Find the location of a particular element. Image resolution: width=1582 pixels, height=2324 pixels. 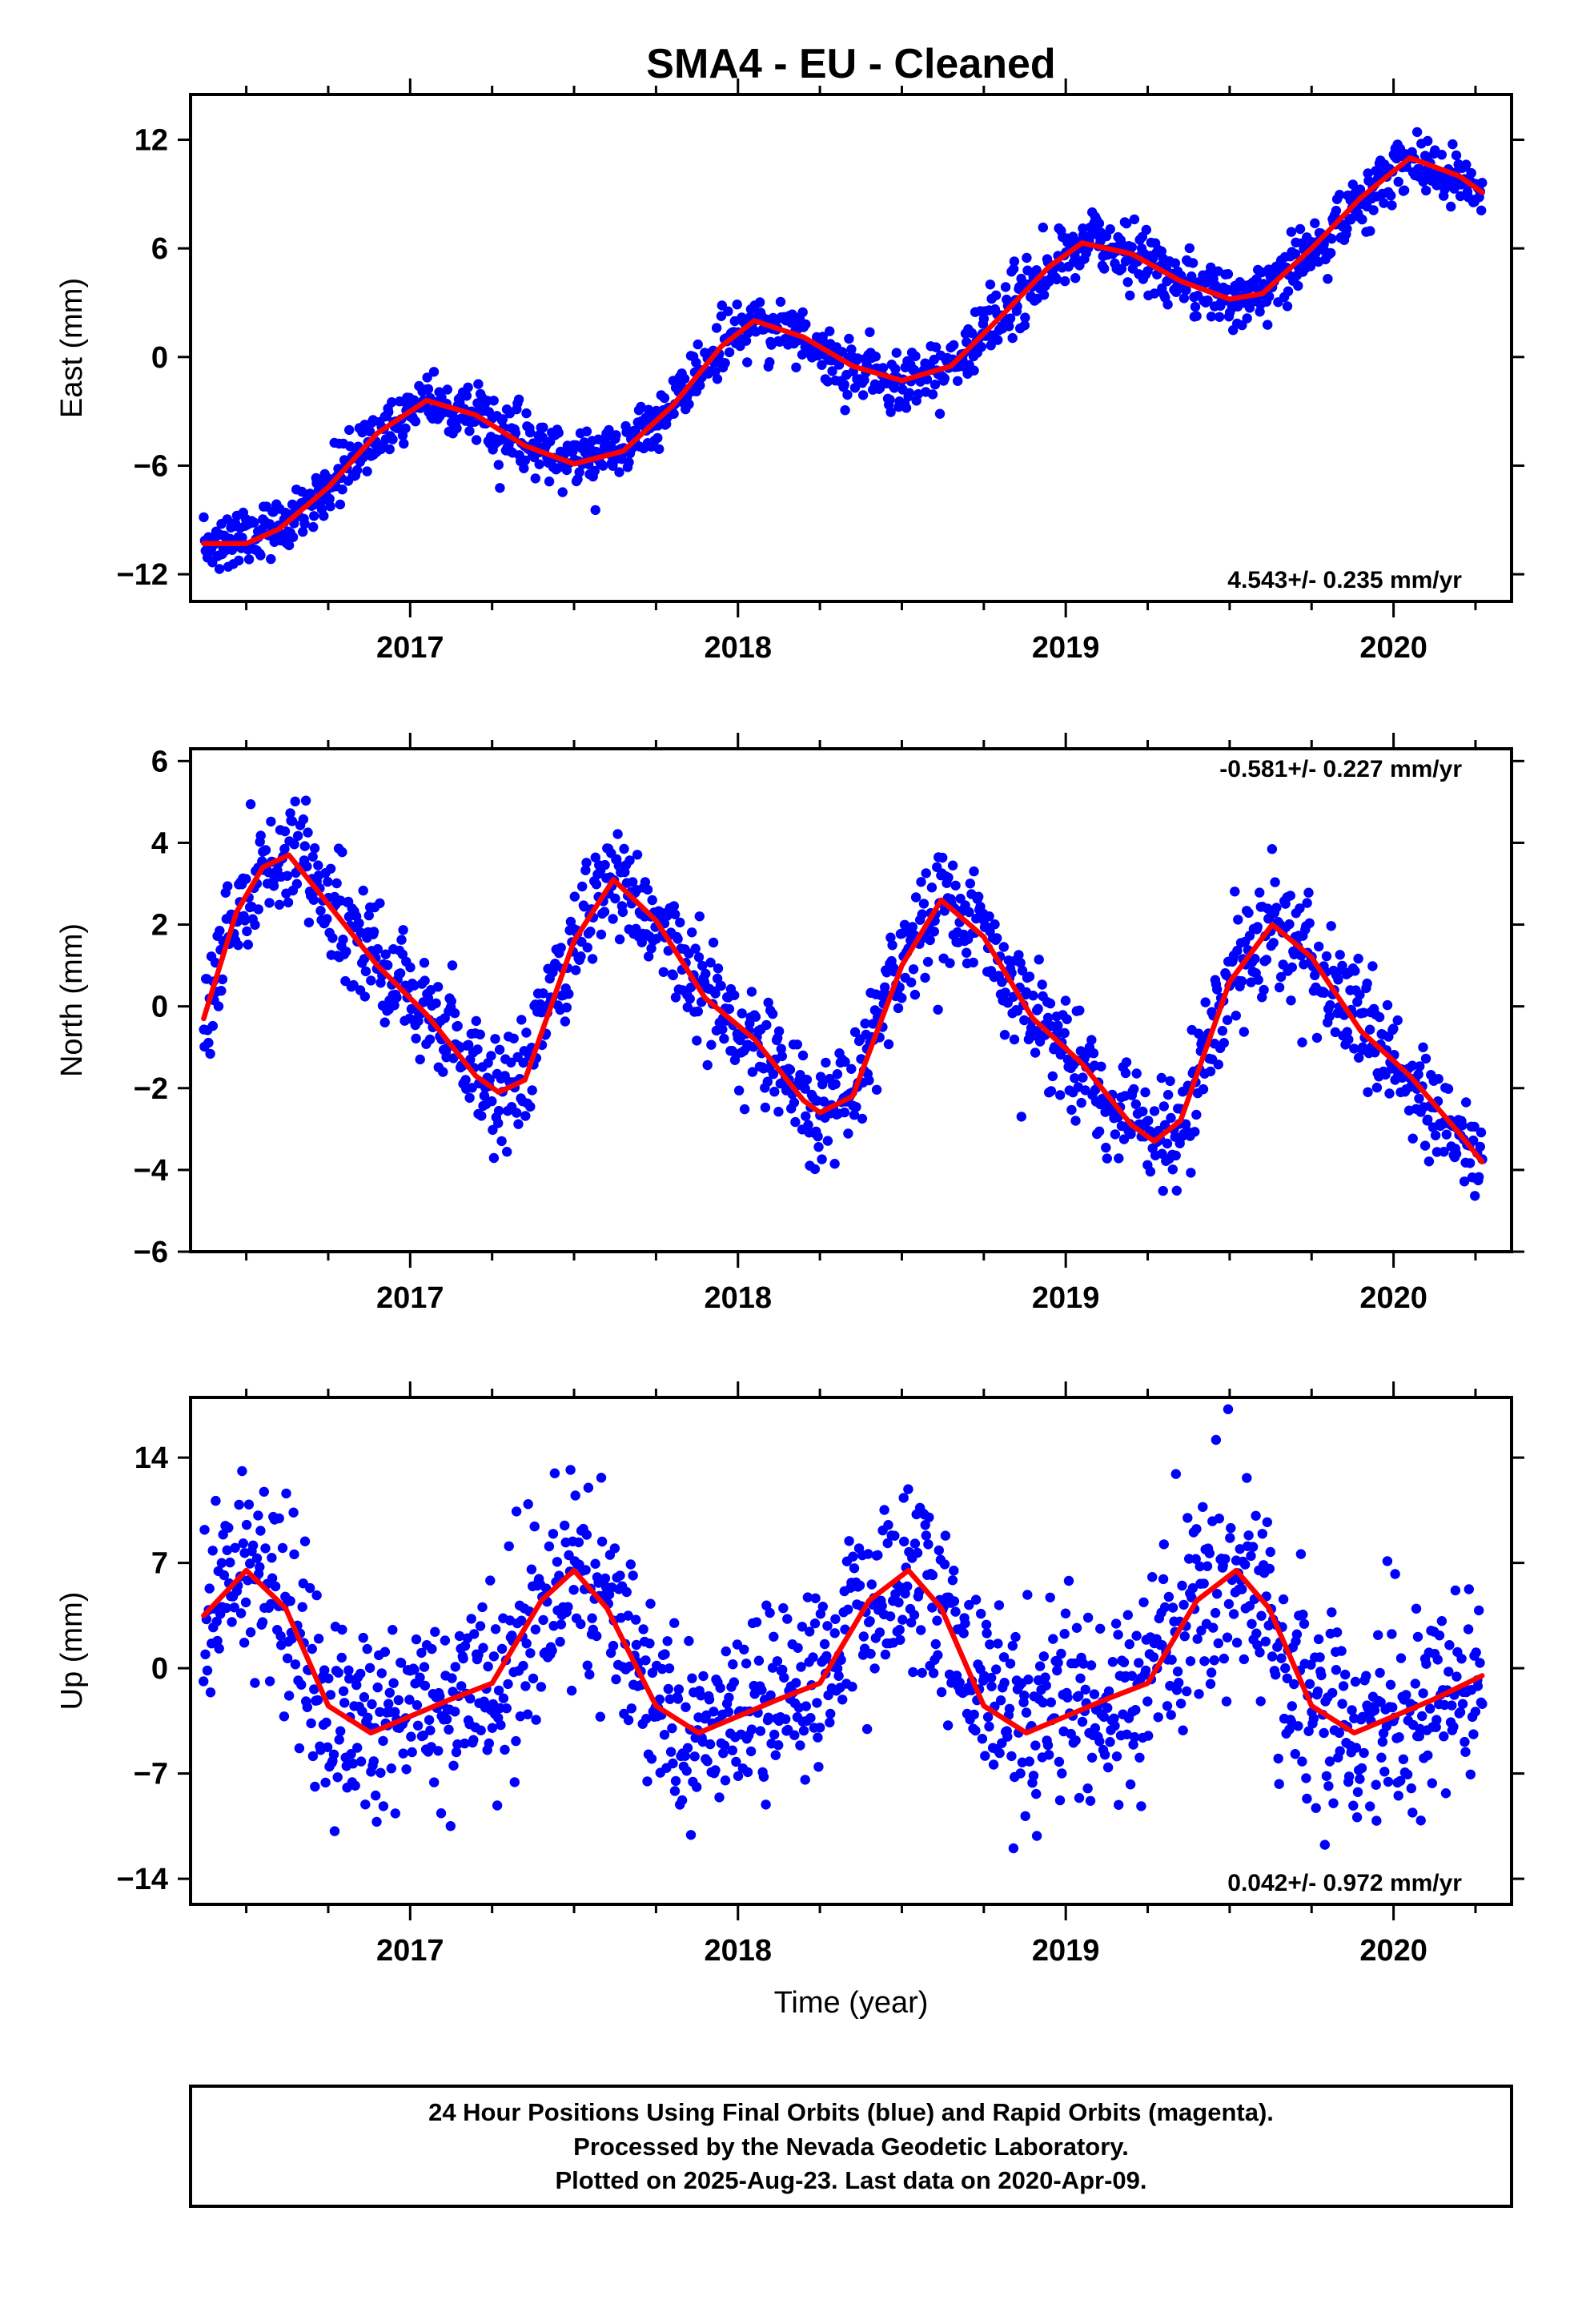

north-xtick-label: 2019 is located at coordinates (1066, 1298).